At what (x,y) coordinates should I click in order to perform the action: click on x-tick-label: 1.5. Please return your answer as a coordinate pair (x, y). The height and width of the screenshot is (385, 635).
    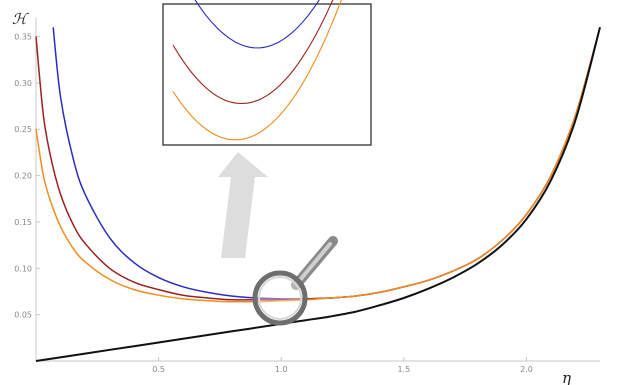
    Looking at the image, I should click on (403, 369).